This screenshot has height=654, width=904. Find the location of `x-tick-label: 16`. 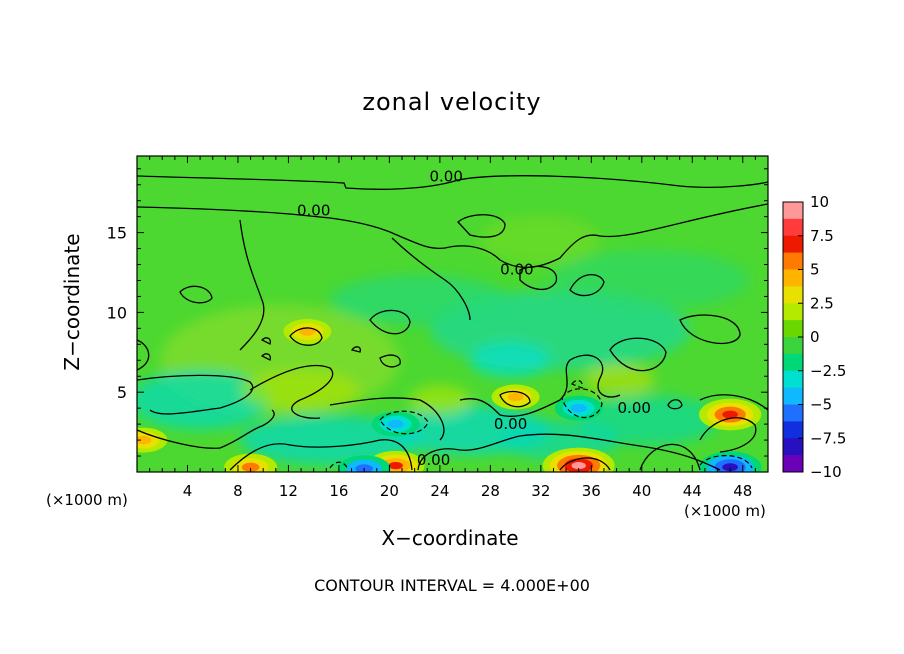

x-tick-label: 16 is located at coordinates (338, 491).